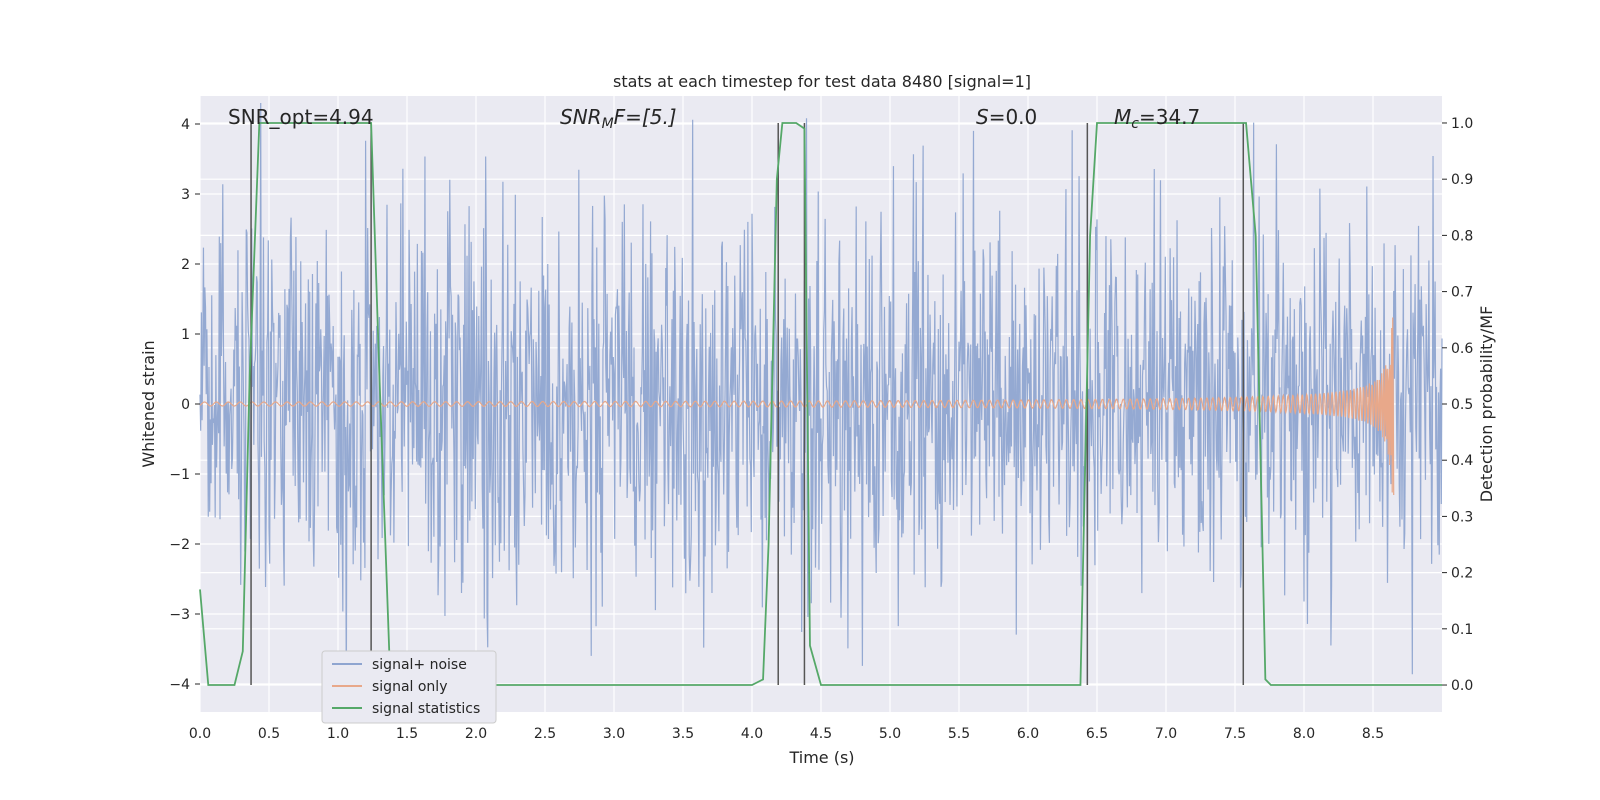 This screenshot has width=1600, height=800. What do you see at coordinates (1235, 734) in the screenshot?
I see `x-tick-label: 7.5` at bounding box center [1235, 734].